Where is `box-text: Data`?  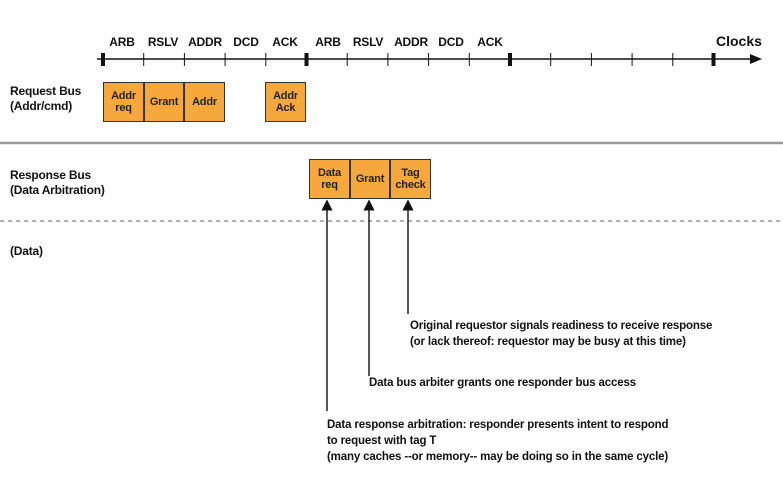 box-text: Data is located at coordinates (329, 173).